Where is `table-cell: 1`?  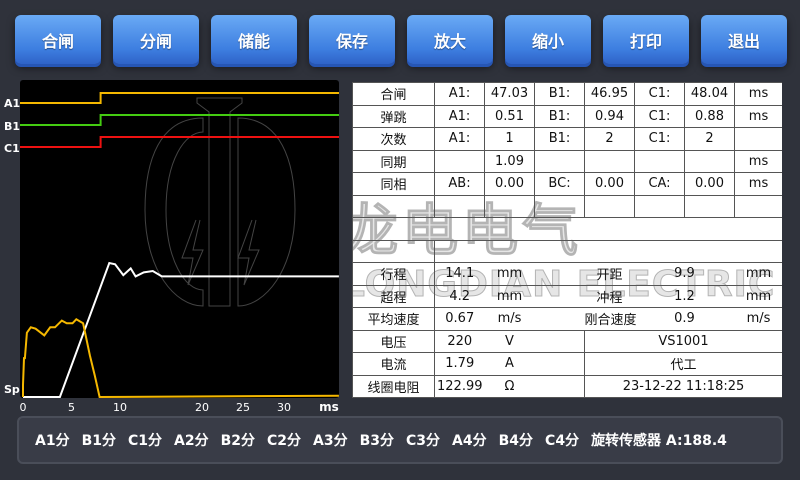 table-cell: 1 is located at coordinates (509, 139).